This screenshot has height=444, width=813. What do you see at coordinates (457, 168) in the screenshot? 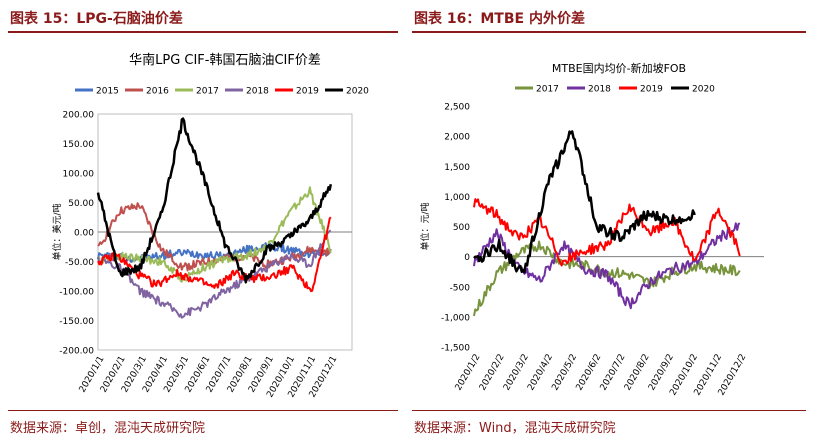
I see `y-tick-label: 1,500` at bounding box center [457, 168].